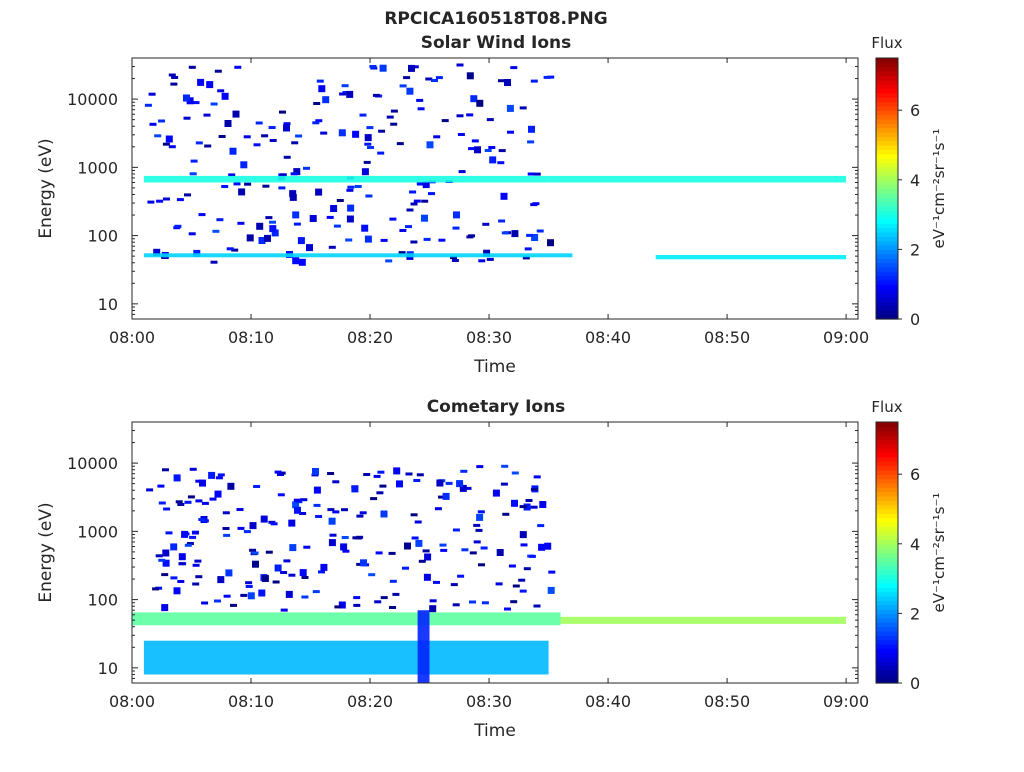 This screenshot has width=1024, height=772. I want to click on colorbar: Flux eV⁻¹cm⁻²sr⁻¹s⁻¹ 0 2 4 6, so click(909, 181).